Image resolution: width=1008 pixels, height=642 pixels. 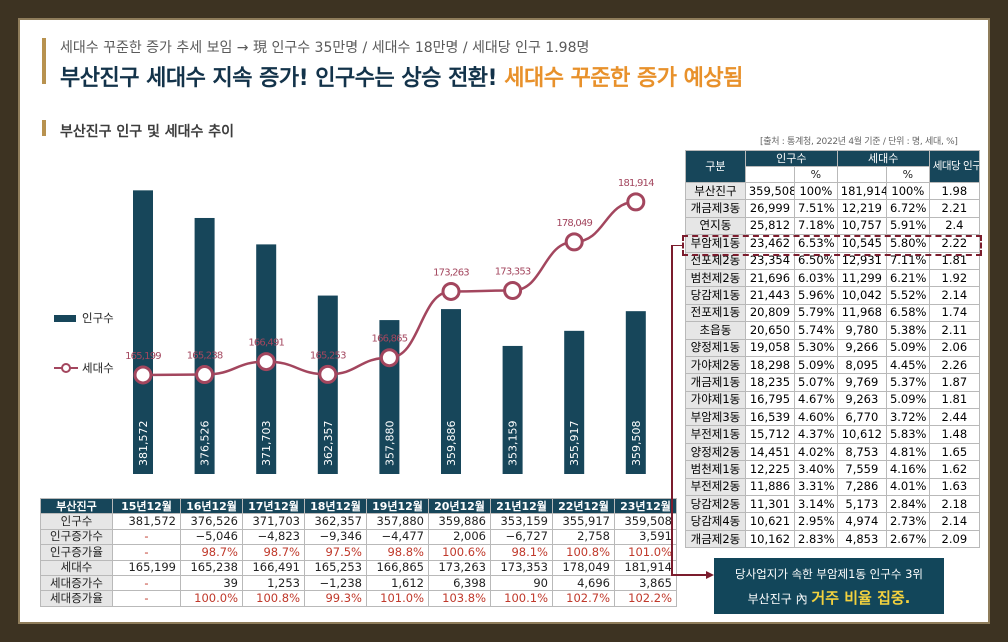 I want to click on period-header: 20년12월, so click(x=459, y=506).